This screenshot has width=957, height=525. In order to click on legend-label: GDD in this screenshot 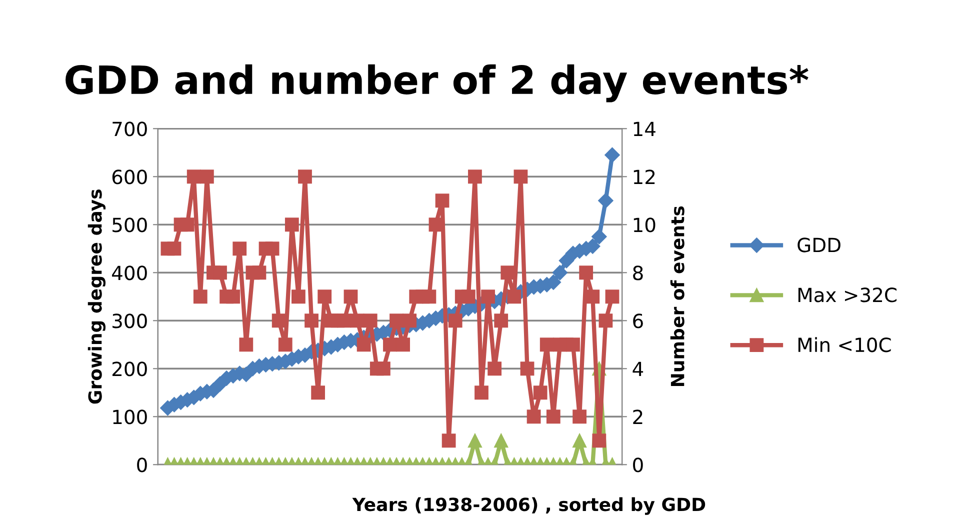, I will do `click(819, 245)`.